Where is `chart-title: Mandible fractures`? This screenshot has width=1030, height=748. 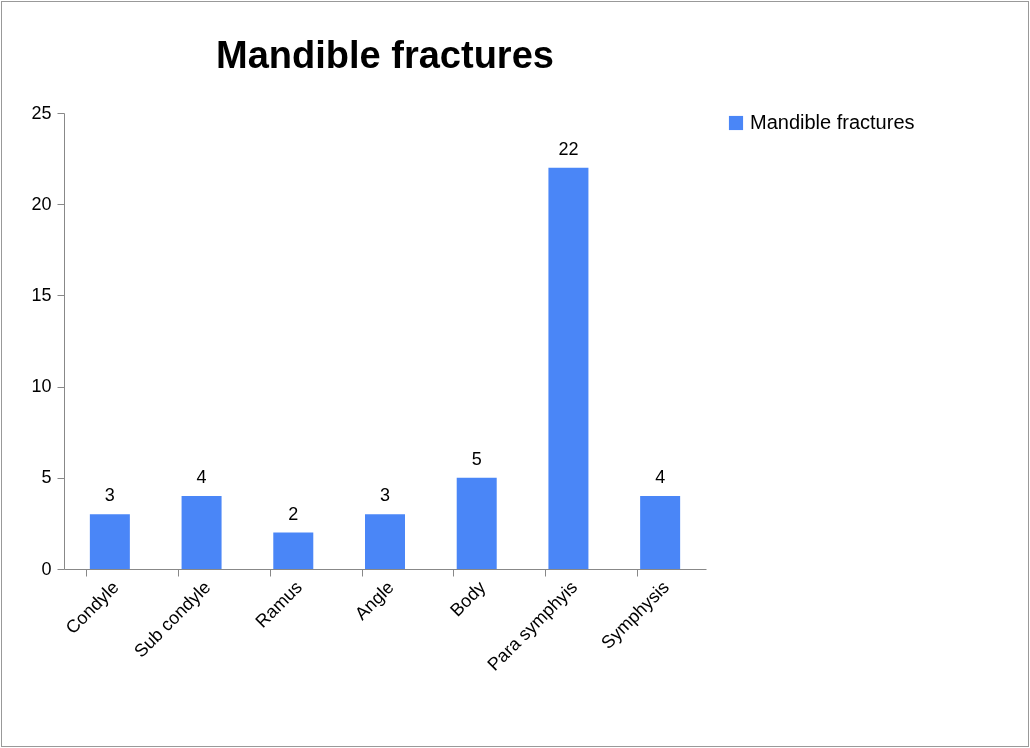 chart-title: Mandible fractures is located at coordinates (385, 55).